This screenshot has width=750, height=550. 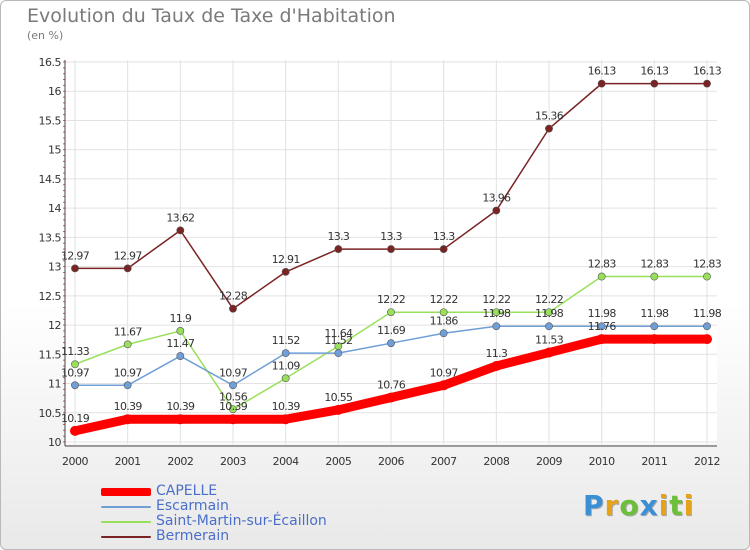 I want to click on logo-letter: i, so click(x=689, y=505).